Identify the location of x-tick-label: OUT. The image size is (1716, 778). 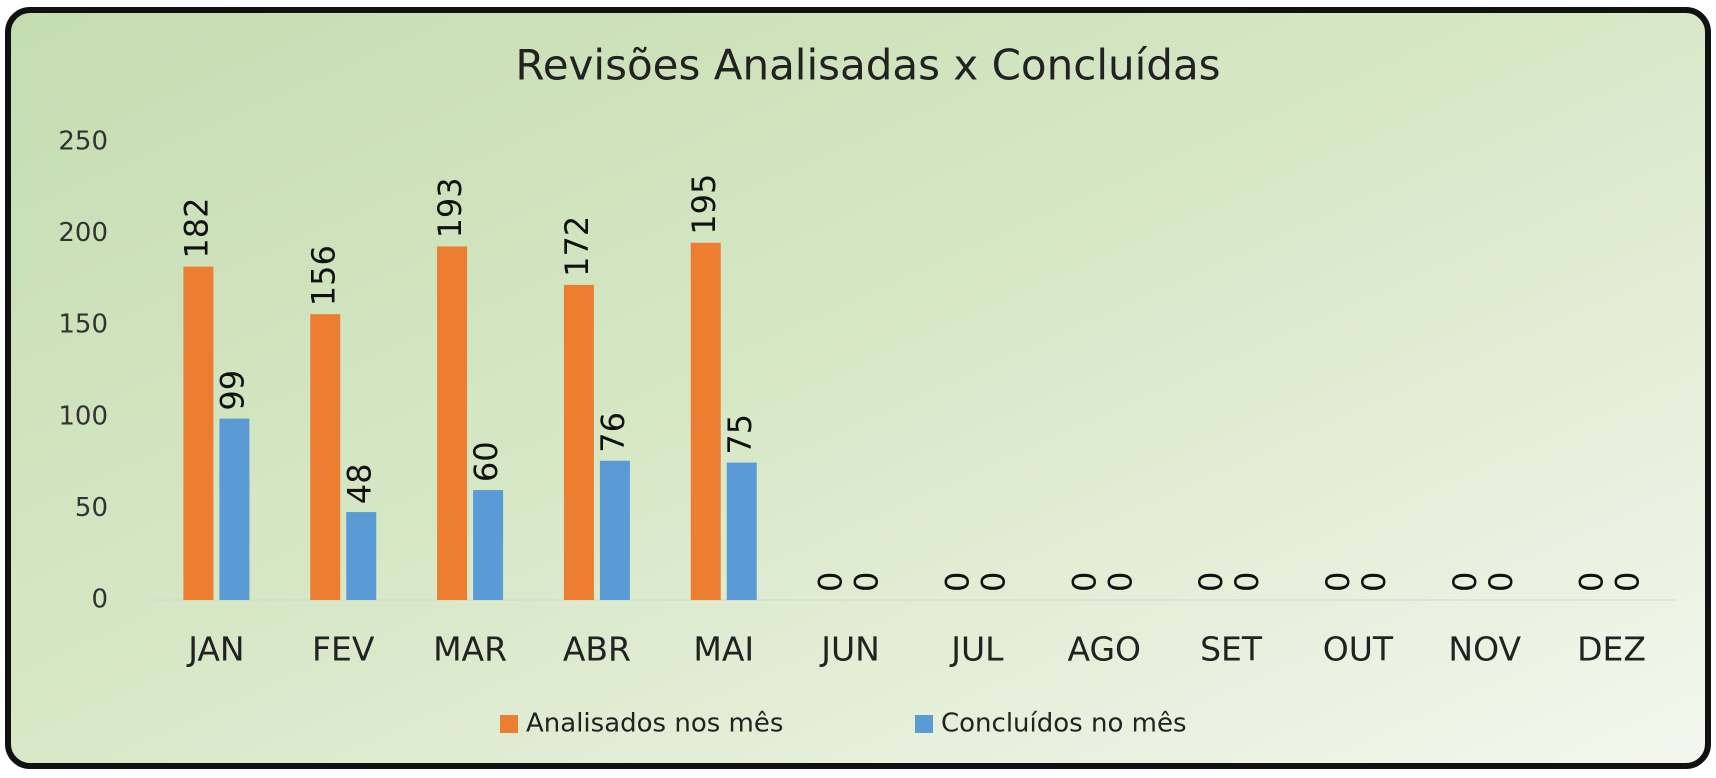
(1358, 649).